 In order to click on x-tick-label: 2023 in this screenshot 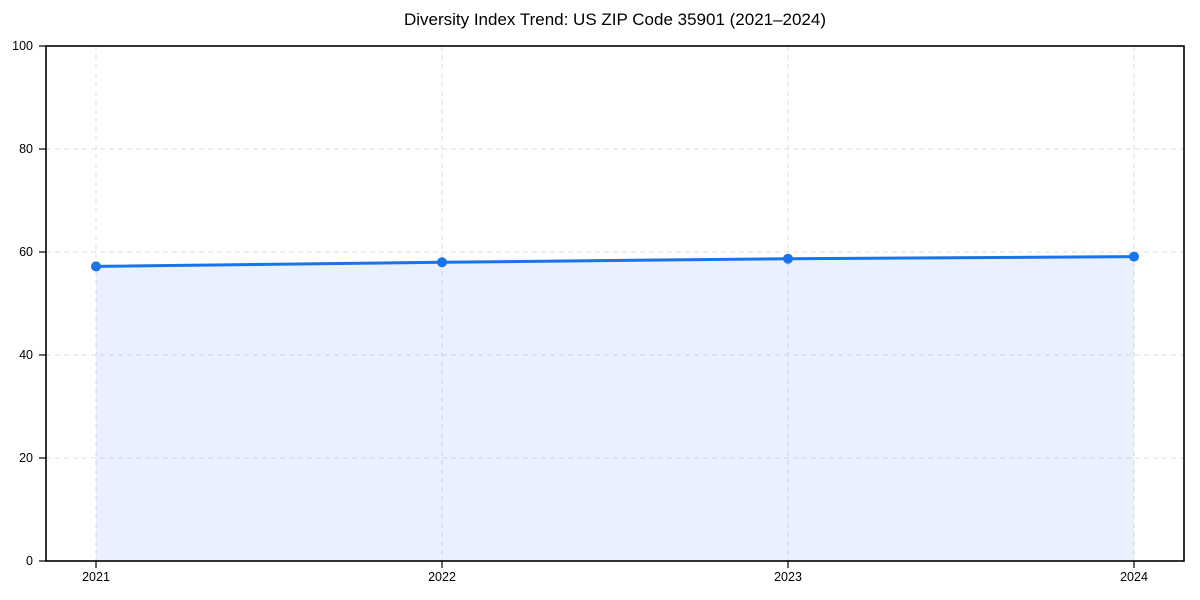, I will do `click(788, 577)`.